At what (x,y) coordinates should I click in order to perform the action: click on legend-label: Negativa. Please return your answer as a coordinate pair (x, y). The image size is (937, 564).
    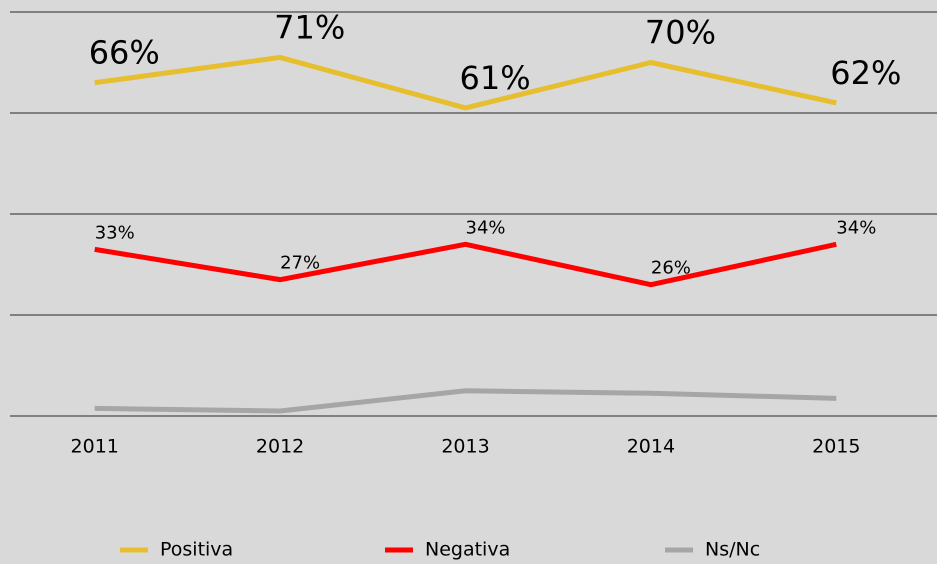
    Looking at the image, I should click on (467, 550).